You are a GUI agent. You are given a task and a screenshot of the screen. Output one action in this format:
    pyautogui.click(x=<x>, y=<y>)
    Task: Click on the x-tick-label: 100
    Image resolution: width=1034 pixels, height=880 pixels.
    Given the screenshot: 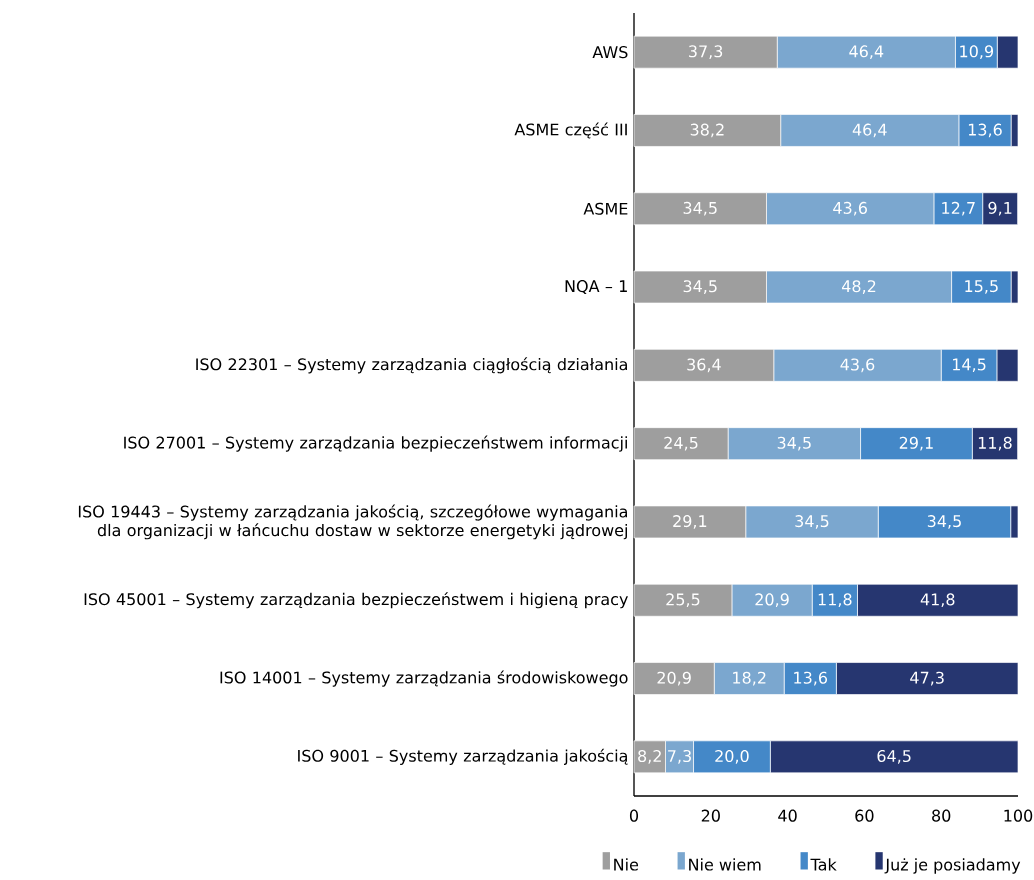 What is the action you would take?
    pyautogui.click(x=1018, y=815)
    